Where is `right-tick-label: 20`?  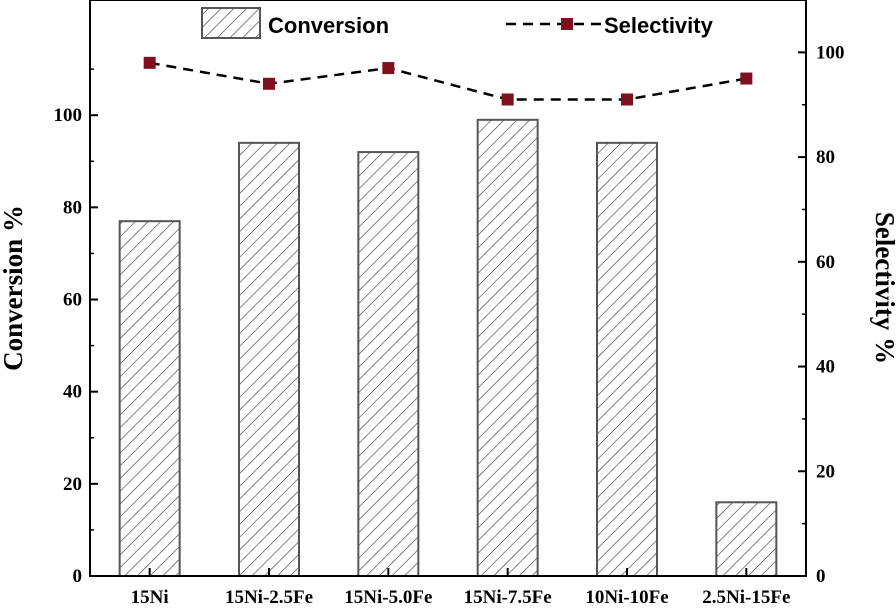
right-tick-label: 20 is located at coordinates (825, 471).